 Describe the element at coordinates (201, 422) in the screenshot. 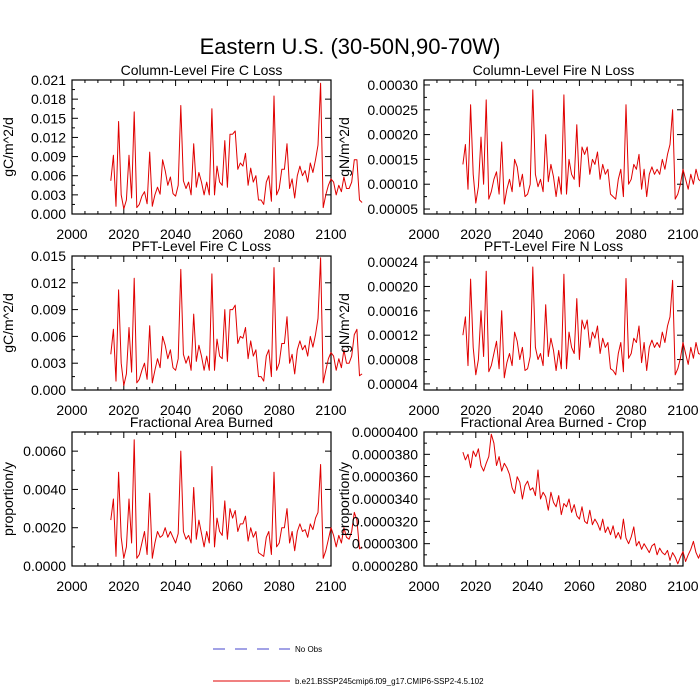

I see `panel-title: Fractional Area Burned` at that location.